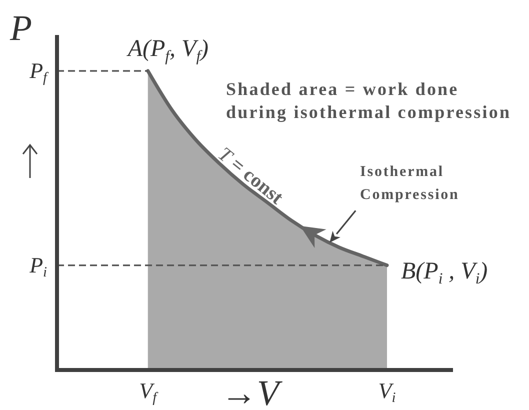 Image resolution: width=529 pixels, height=410 pixels. Describe the element at coordinates (38, 266) in the screenshot. I see `ref-line-label: P$_{i}$` at that location.